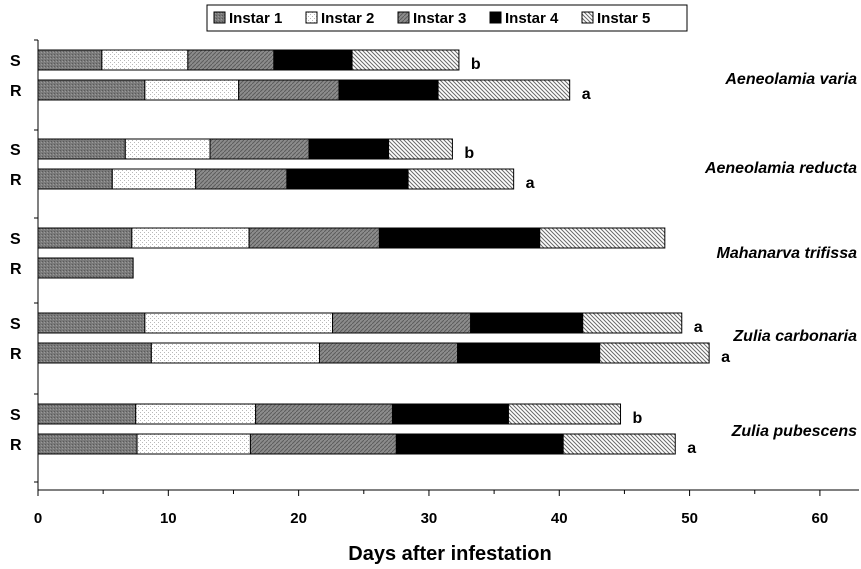 Image resolution: width=861 pixels, height=569 pixels. Describe the element at coordinates (298, 518) in the screenshot. I see `x-tick-label: 20` at that location.